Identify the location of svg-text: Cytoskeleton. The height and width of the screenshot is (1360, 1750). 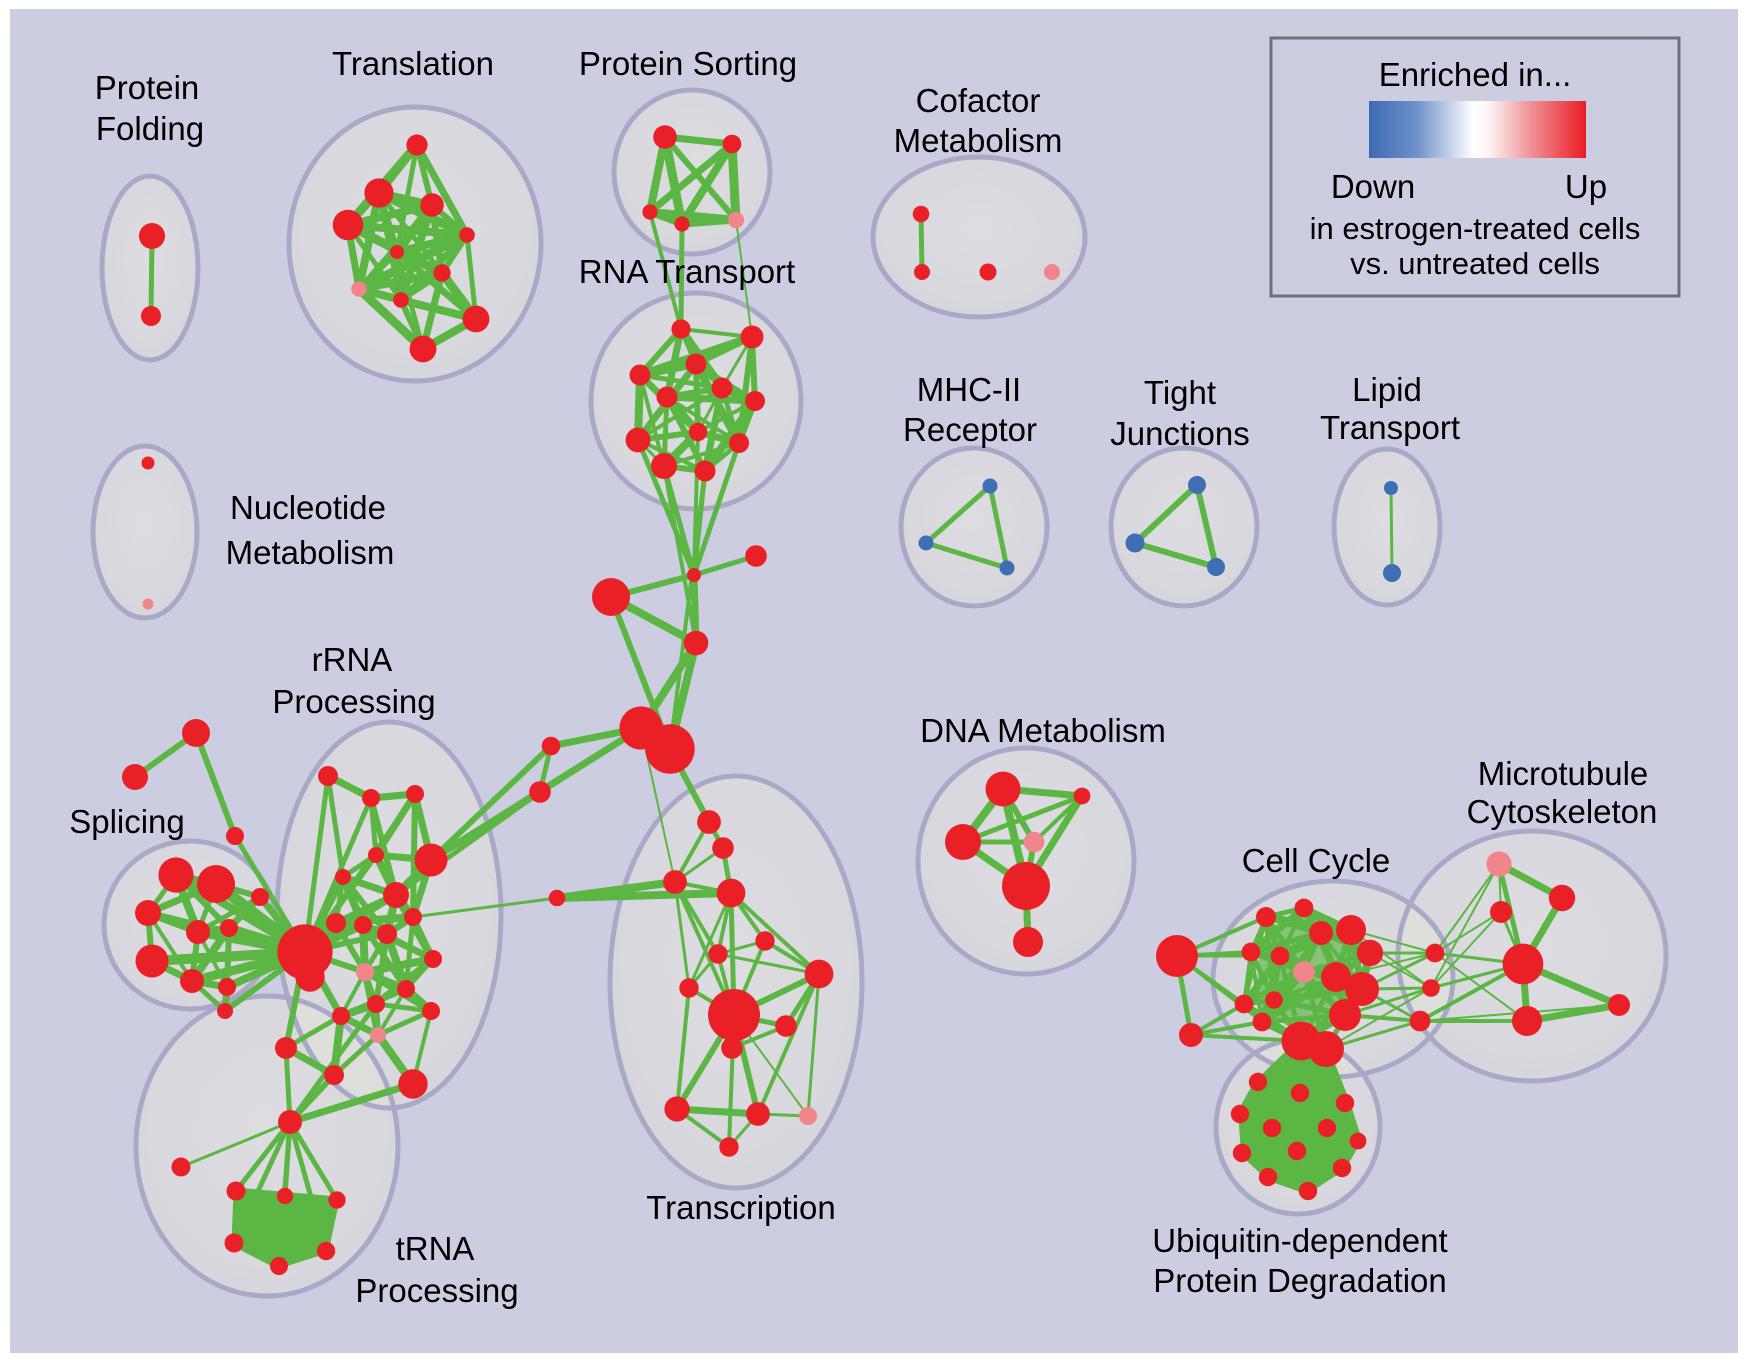
(1562, 811).